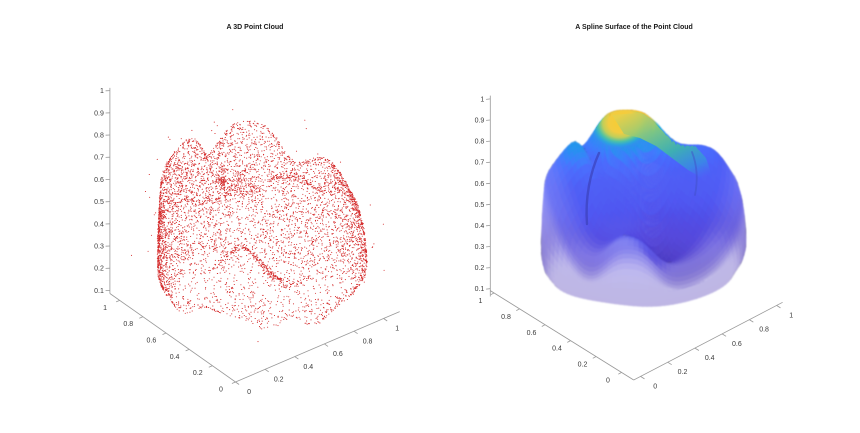 This screenshot has width=860, height=433. Describe the element at coordinates (255, 27) in the screenshot. I see `svg-text: A 3D Point Cloud` at that location.